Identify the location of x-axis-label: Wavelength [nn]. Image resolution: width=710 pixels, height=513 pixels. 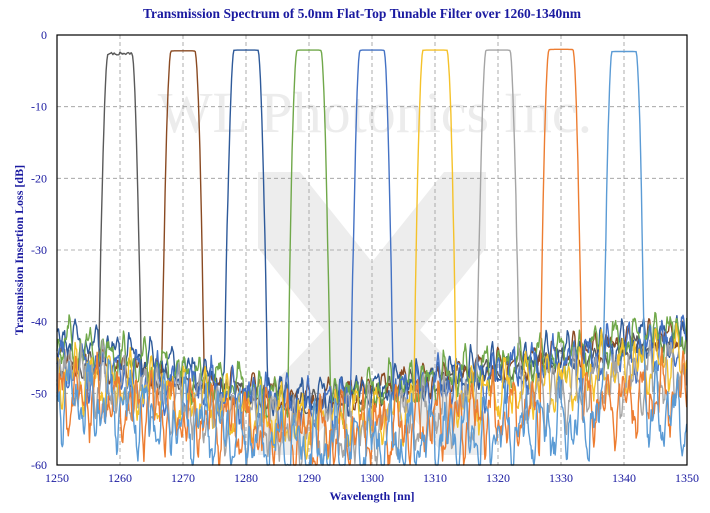
(371, 496).